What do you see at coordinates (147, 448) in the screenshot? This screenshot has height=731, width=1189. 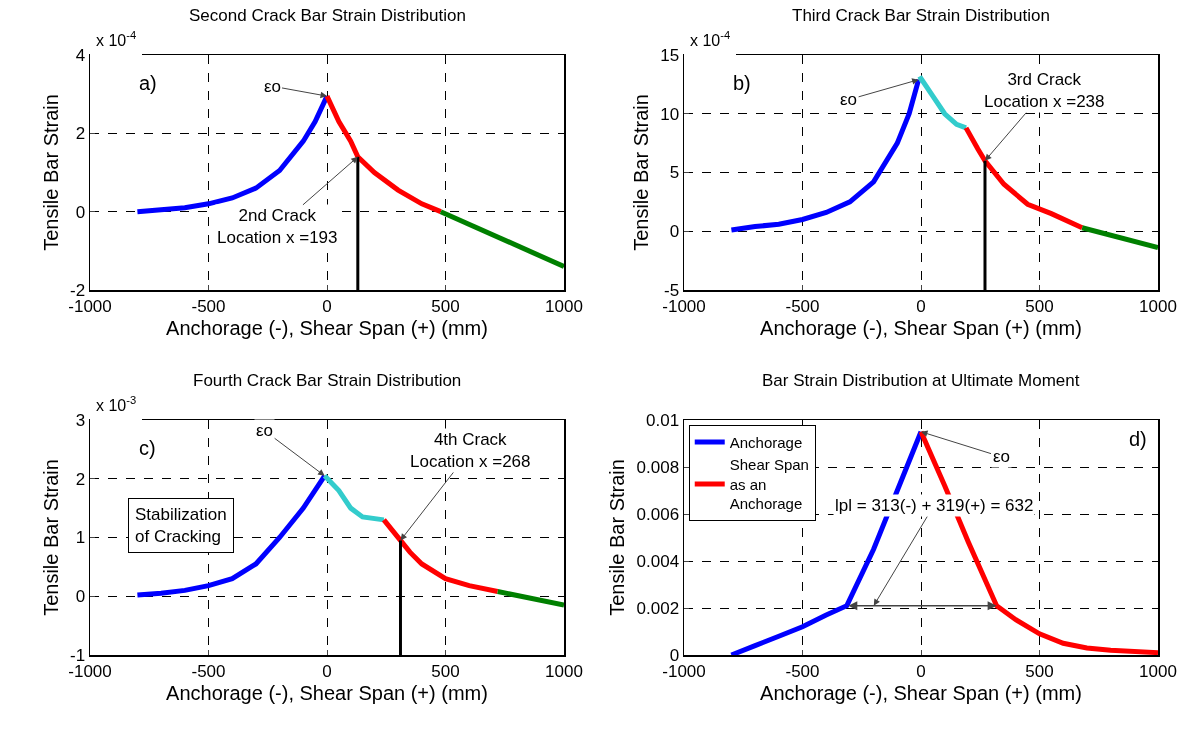 I see `annotation: c)` at bounding box center [147, 448].